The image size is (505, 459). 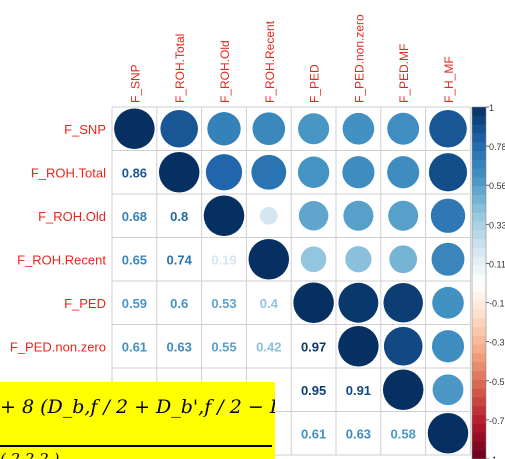 I want to click on colorbar-tick-label: -1, so click(x=493, y=457).